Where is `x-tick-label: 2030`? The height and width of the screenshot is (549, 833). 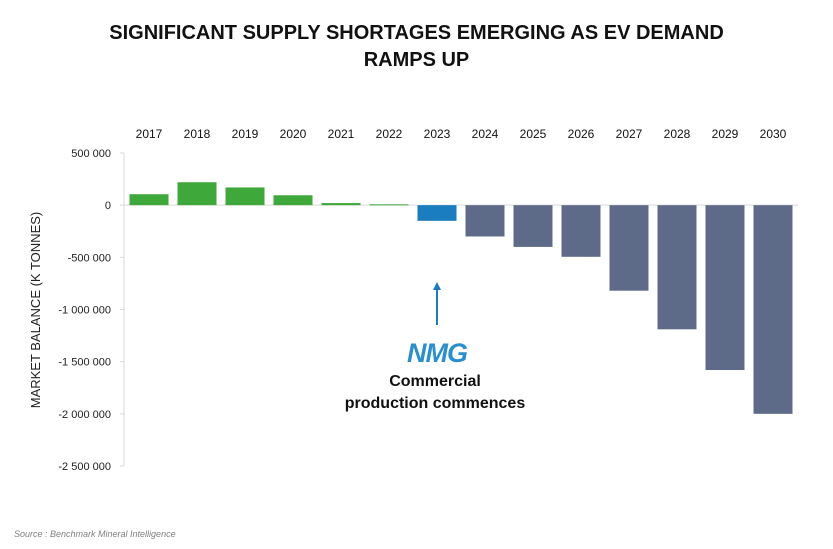 x-tick-label: 2030 is located at coordinates (773, 134).